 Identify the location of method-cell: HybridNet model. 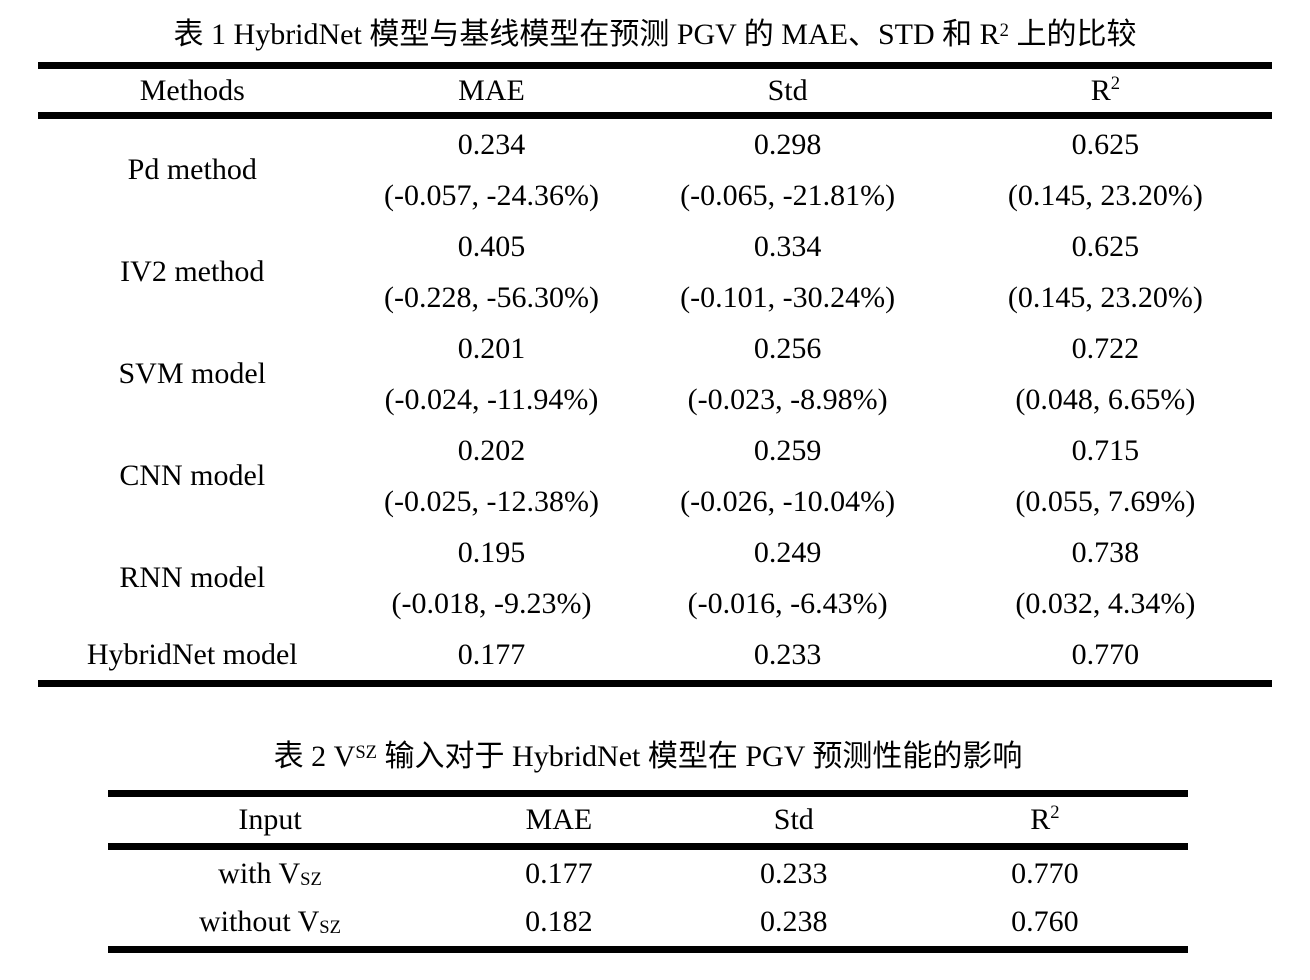
(192, 654).